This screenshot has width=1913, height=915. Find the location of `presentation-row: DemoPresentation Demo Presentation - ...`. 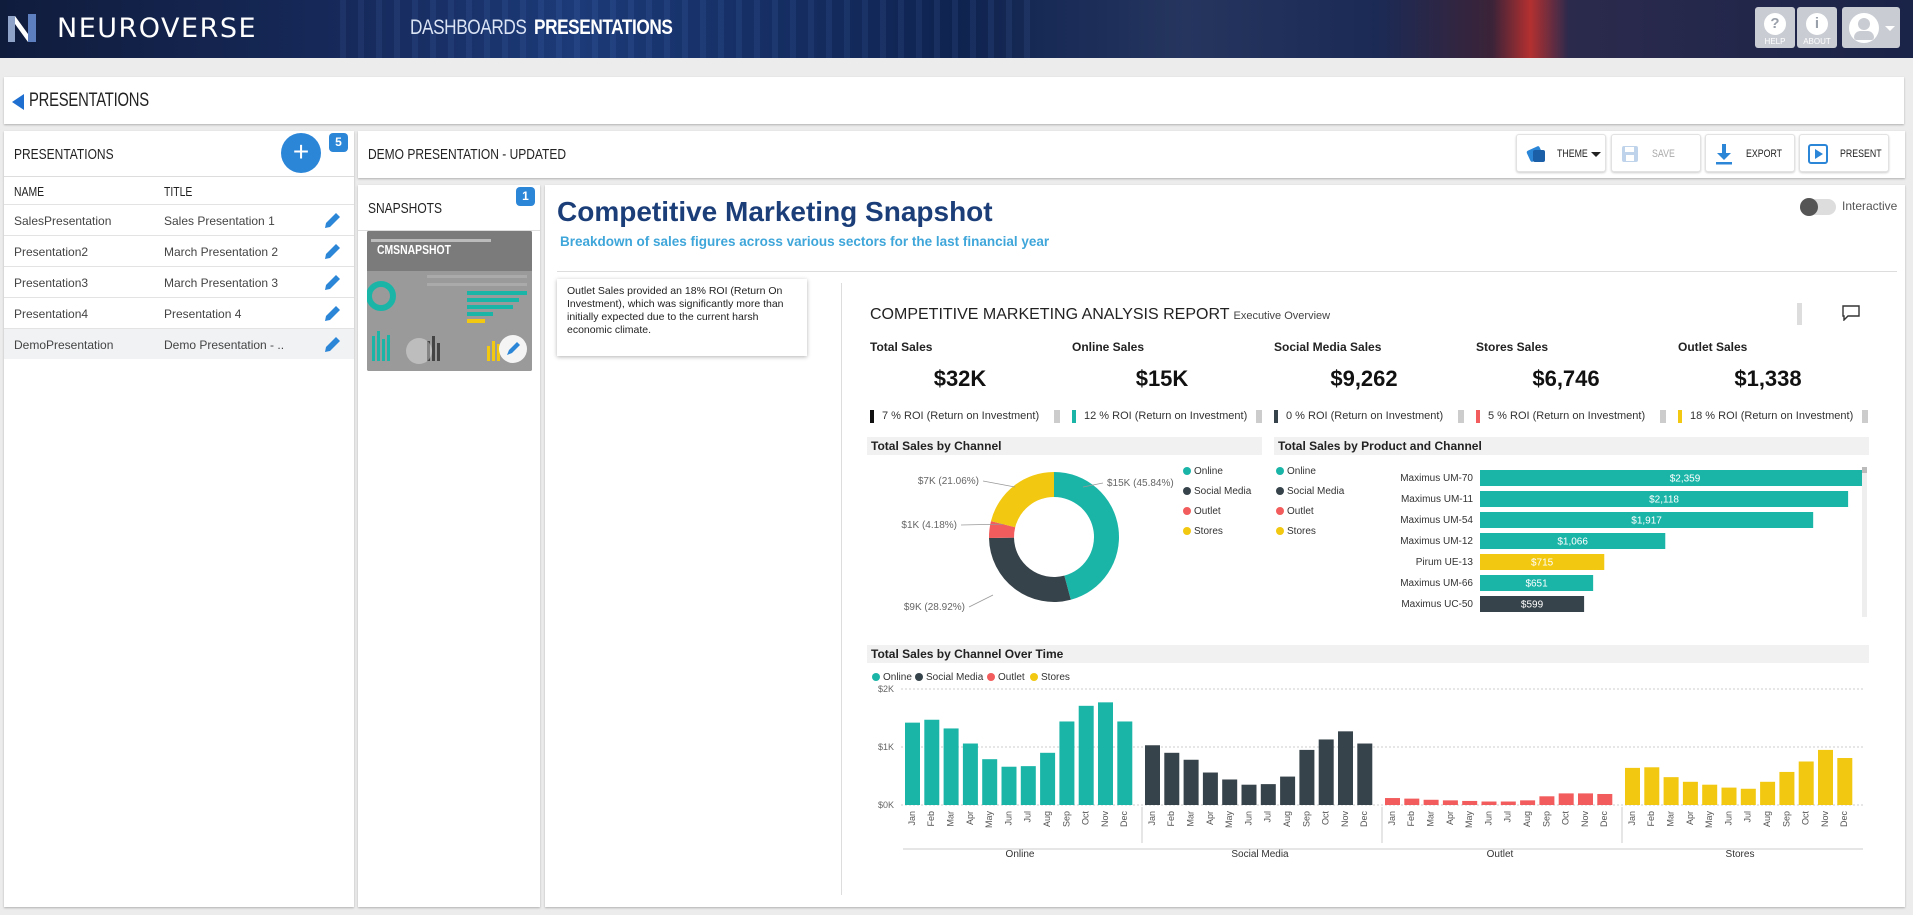

presentation-row: DemoPresentation Demo Presentation - ... is located at coordinates (179, 343).